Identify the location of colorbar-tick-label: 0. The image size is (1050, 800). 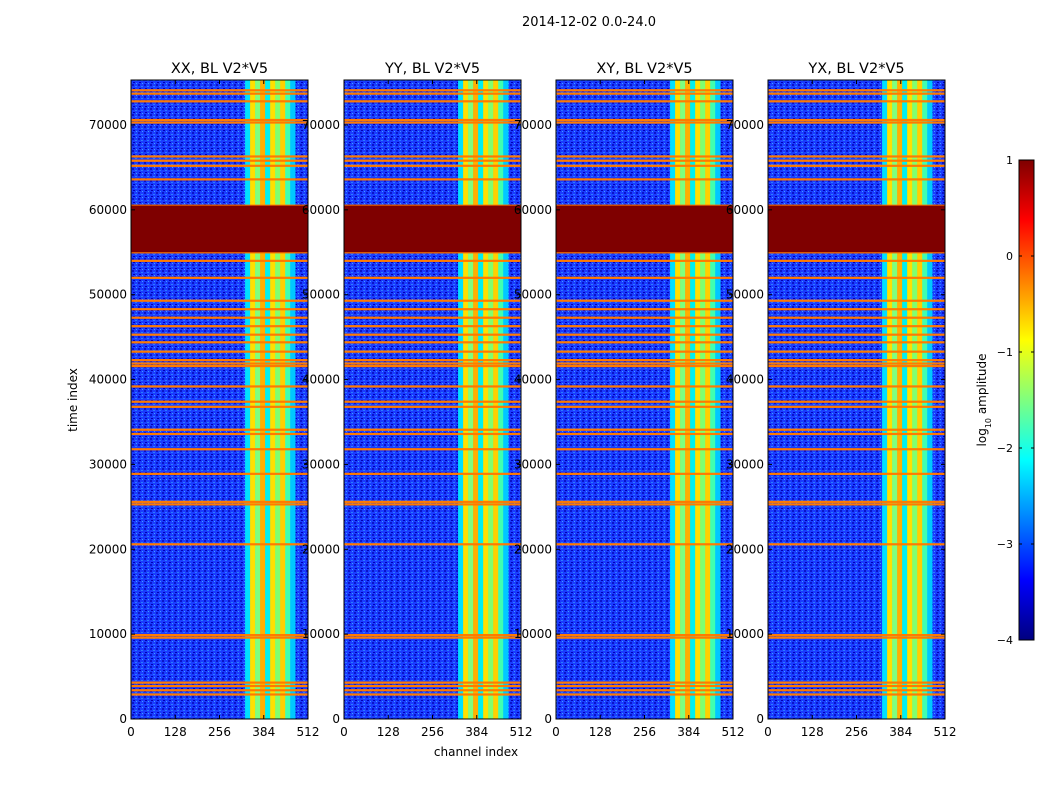
(1009, 256).